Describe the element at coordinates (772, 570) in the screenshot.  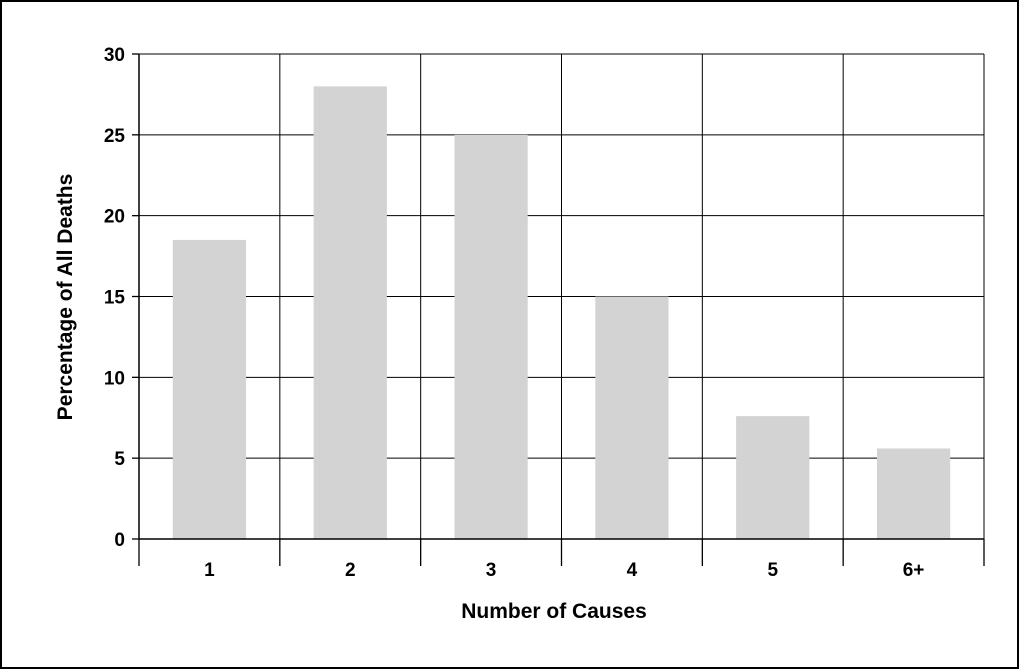
I see `x-tick-label: 5` at that location.